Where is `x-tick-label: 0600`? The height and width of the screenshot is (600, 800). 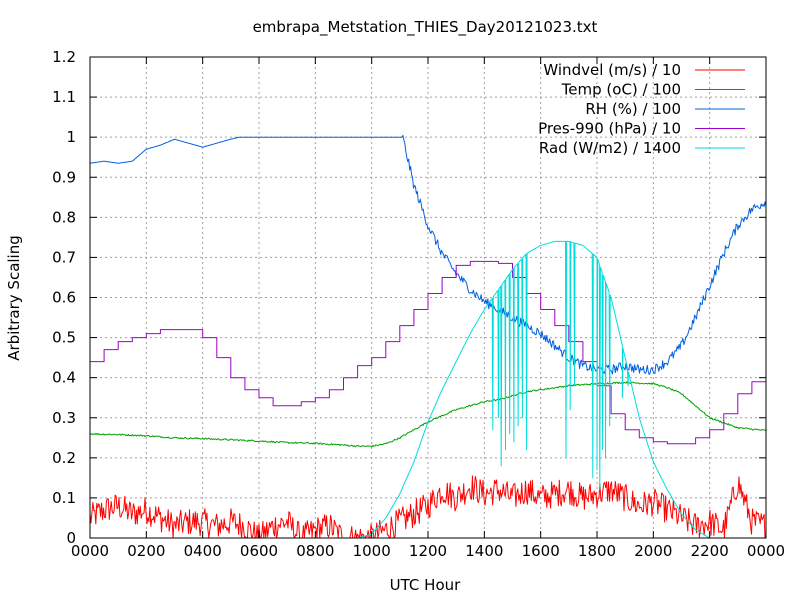
x-tick-label: 0600 is located at coordinates (259, 551).